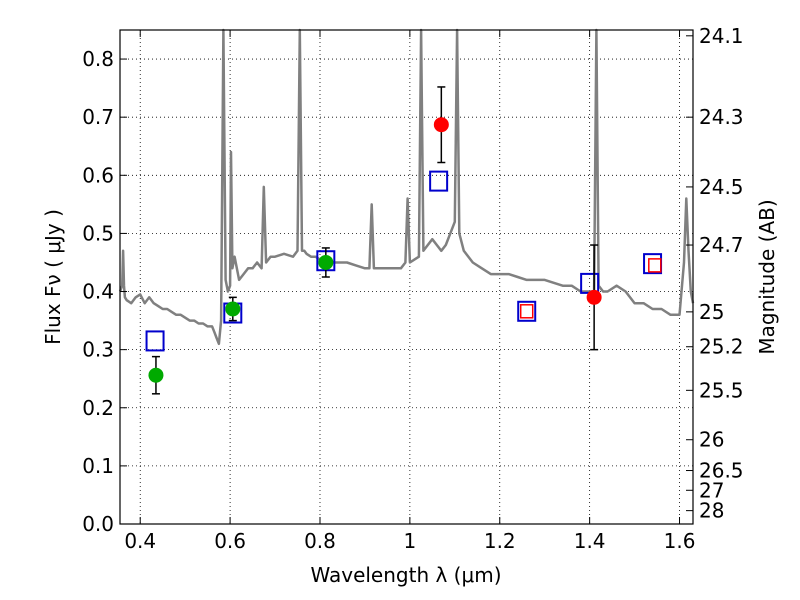 This screenshot has width=800, height=600. I want to click on x-tick-label: 1.4, so click(590, 541).